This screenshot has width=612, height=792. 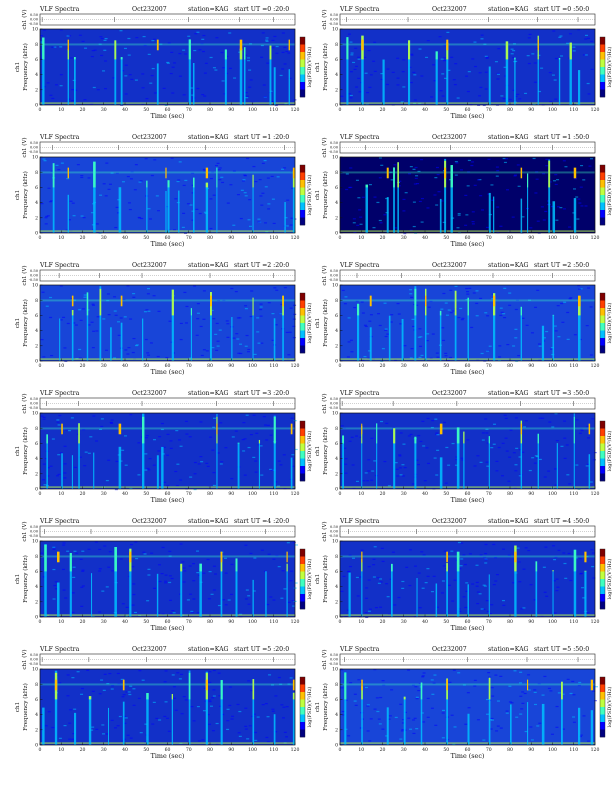 I want to click on colorbar-frame, so click(x=302, y=67).